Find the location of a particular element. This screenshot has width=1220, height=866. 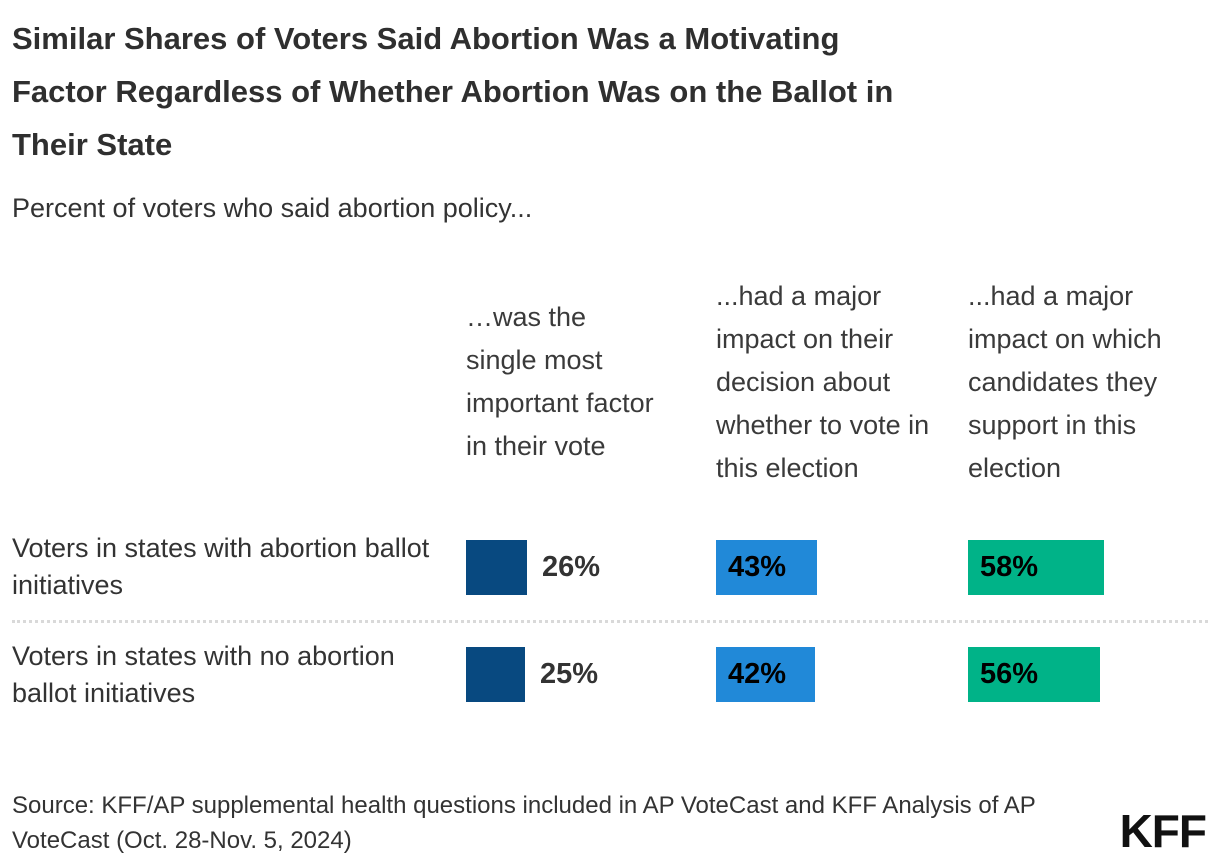

bar-impact-which-candidates: 58% is located at coordinates (1036, 567).